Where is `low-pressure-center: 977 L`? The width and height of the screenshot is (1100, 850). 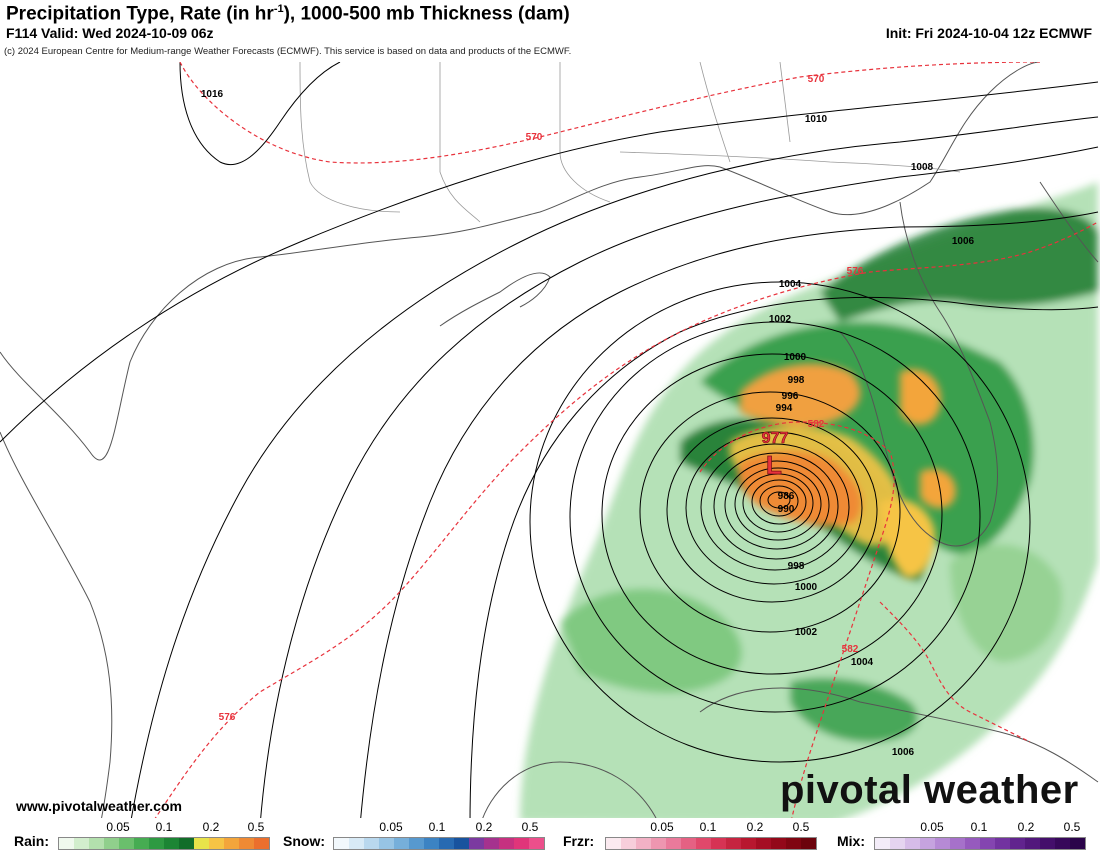
low-pressure-center: 977 L is located at coordinates (775, 455).